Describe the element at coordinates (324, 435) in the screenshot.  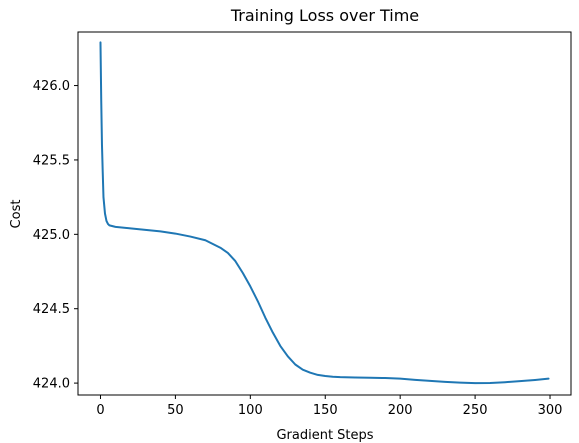
I see `x-axis-label: Gradient Steps` at that location.